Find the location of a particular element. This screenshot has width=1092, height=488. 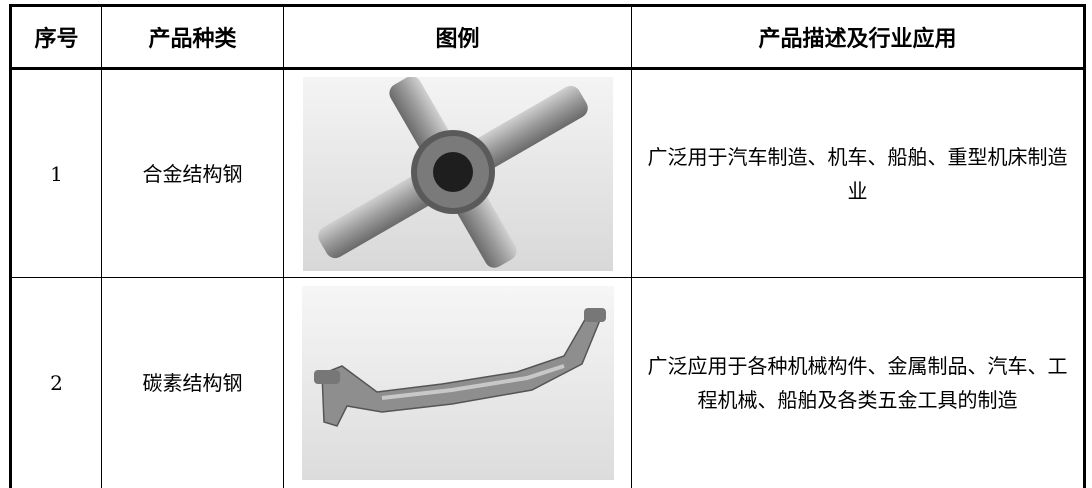

product-type: 碳素结构钢 is located at coordinates (193, 383).